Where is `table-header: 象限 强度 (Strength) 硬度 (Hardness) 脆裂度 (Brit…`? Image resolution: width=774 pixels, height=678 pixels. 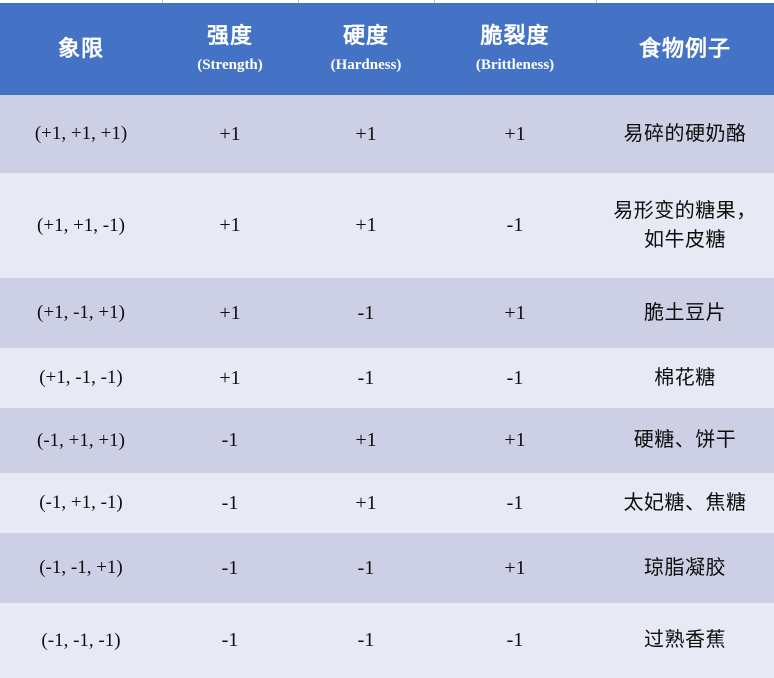 table-header: 象限 强度 (Strength) 硬度 (Hardness) 脆裂度 (Brit… is located at coordinates (387, 49).